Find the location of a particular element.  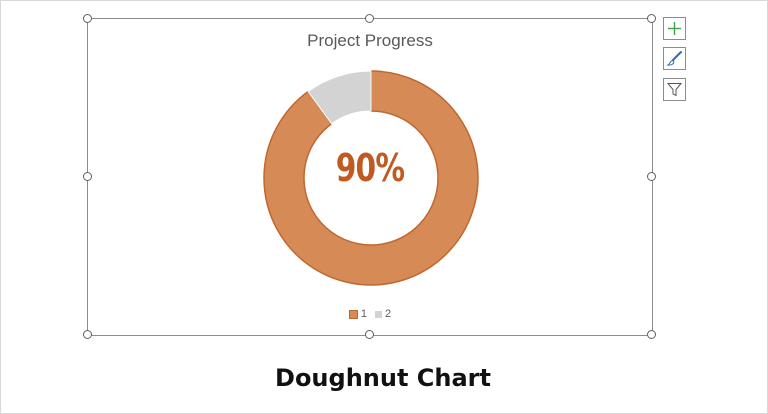

filter-icon is located at coordinates (674, 90).